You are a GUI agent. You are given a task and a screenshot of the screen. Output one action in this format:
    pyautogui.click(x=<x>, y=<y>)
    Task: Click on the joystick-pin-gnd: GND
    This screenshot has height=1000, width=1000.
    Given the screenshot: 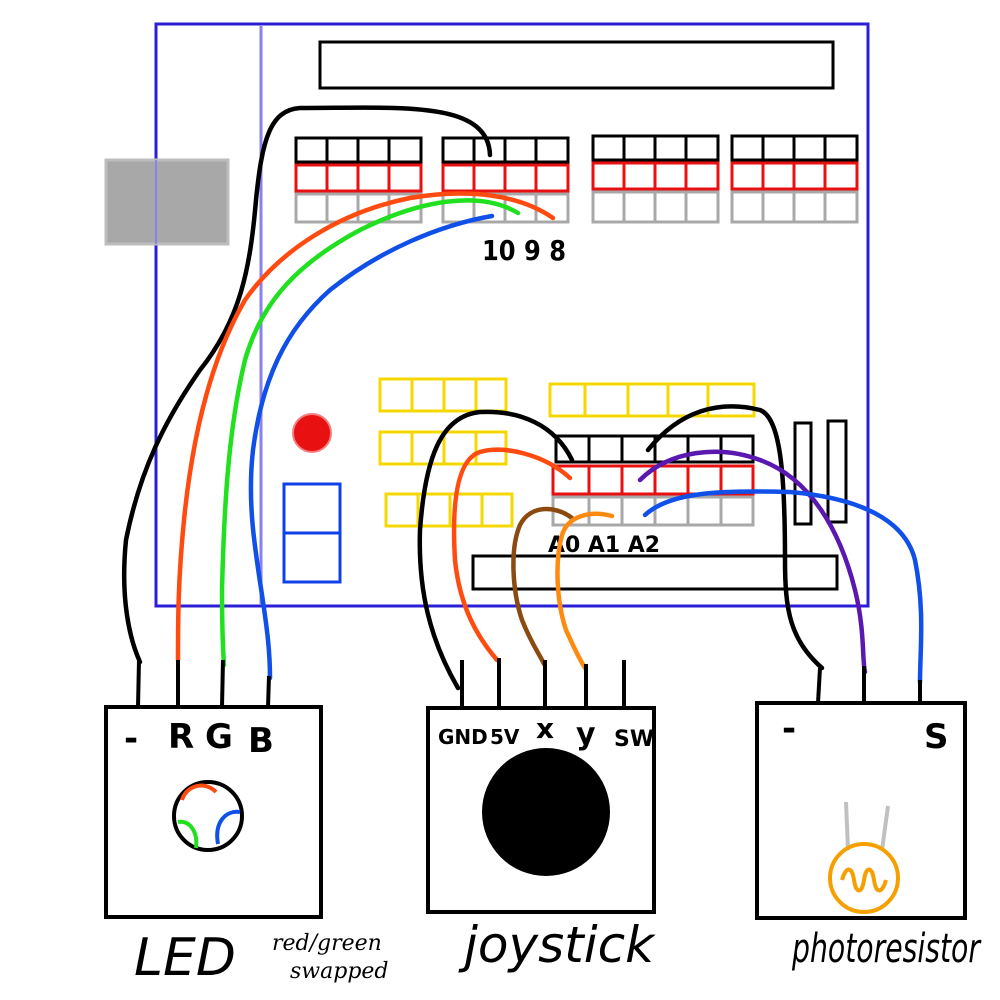 What is the action you would take?
    pyautogui.click(x=463, y=737)
    